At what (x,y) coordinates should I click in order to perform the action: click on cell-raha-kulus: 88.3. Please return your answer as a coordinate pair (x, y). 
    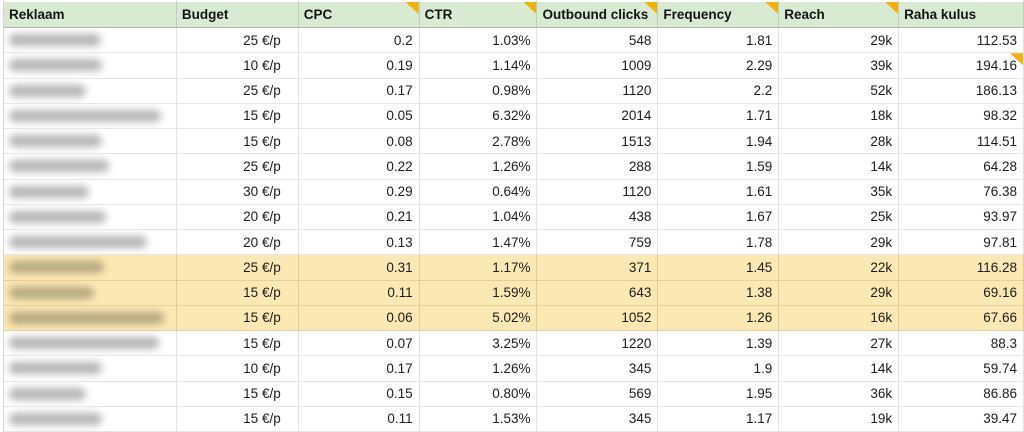
    Looking at the image, I should click on (961, 344).